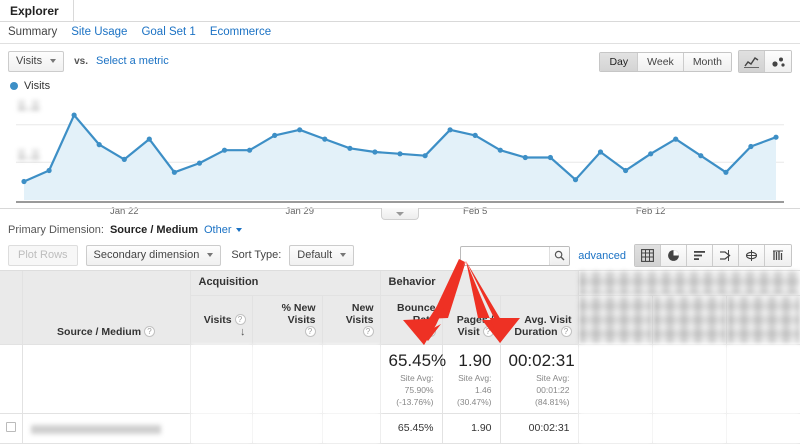 The height and width of the screenshot is (444, 800). I want to click on site-avg-value: 00:01:22, so click(553, 389).